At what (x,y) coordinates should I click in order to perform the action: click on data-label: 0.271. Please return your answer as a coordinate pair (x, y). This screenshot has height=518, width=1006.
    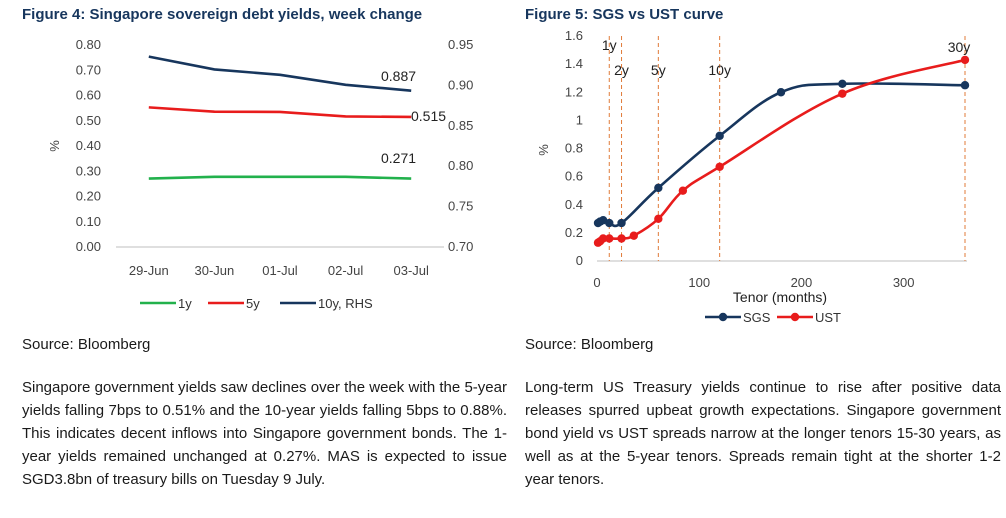
    Looking at the image, I should click on (398, 158).